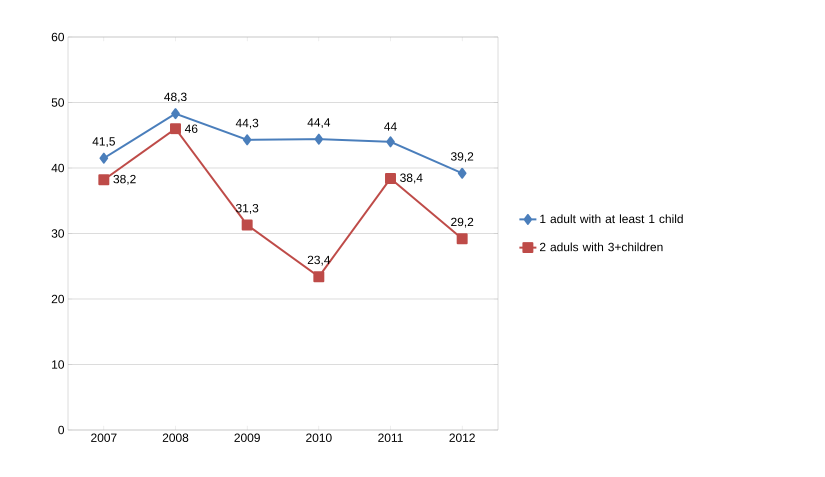 The height and width of the screenshot is (477, 825). I want to click on y-tick-label: 10, so click(58, 364).